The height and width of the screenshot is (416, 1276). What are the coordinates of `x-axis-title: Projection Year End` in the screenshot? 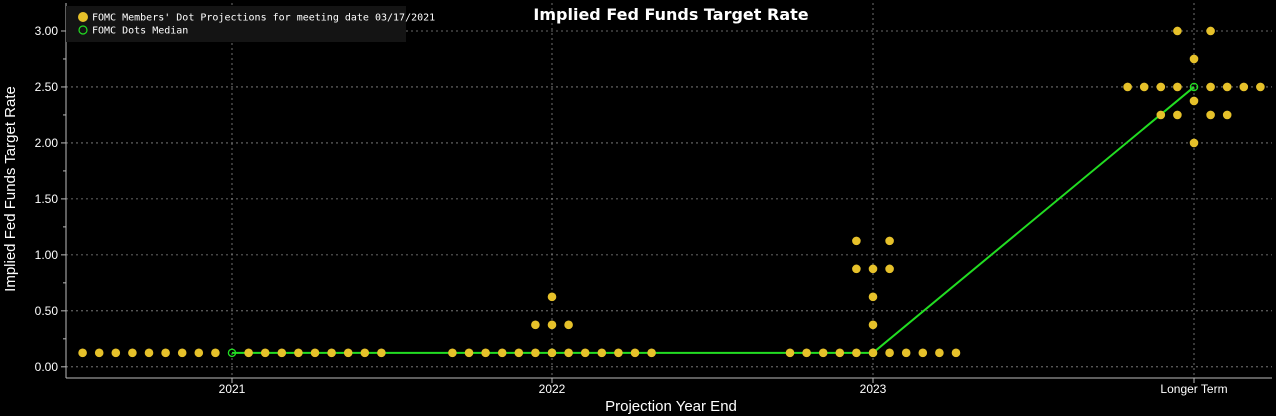 It's located at (671, 406).